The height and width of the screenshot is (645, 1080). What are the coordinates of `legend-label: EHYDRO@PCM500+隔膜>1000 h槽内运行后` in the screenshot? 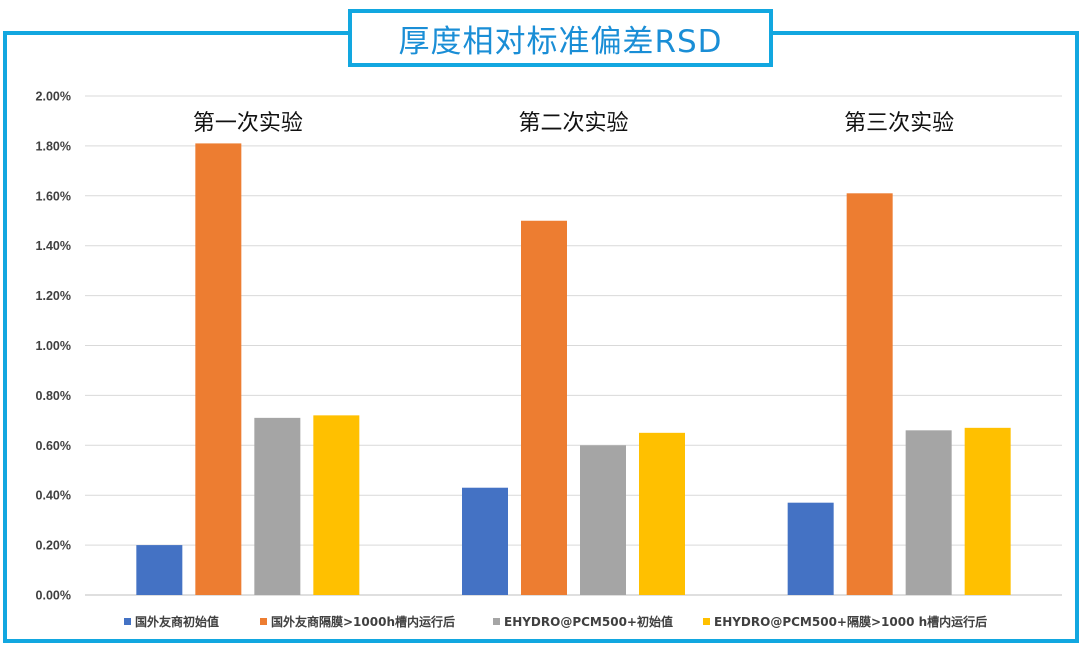 It's located at (850, 621).